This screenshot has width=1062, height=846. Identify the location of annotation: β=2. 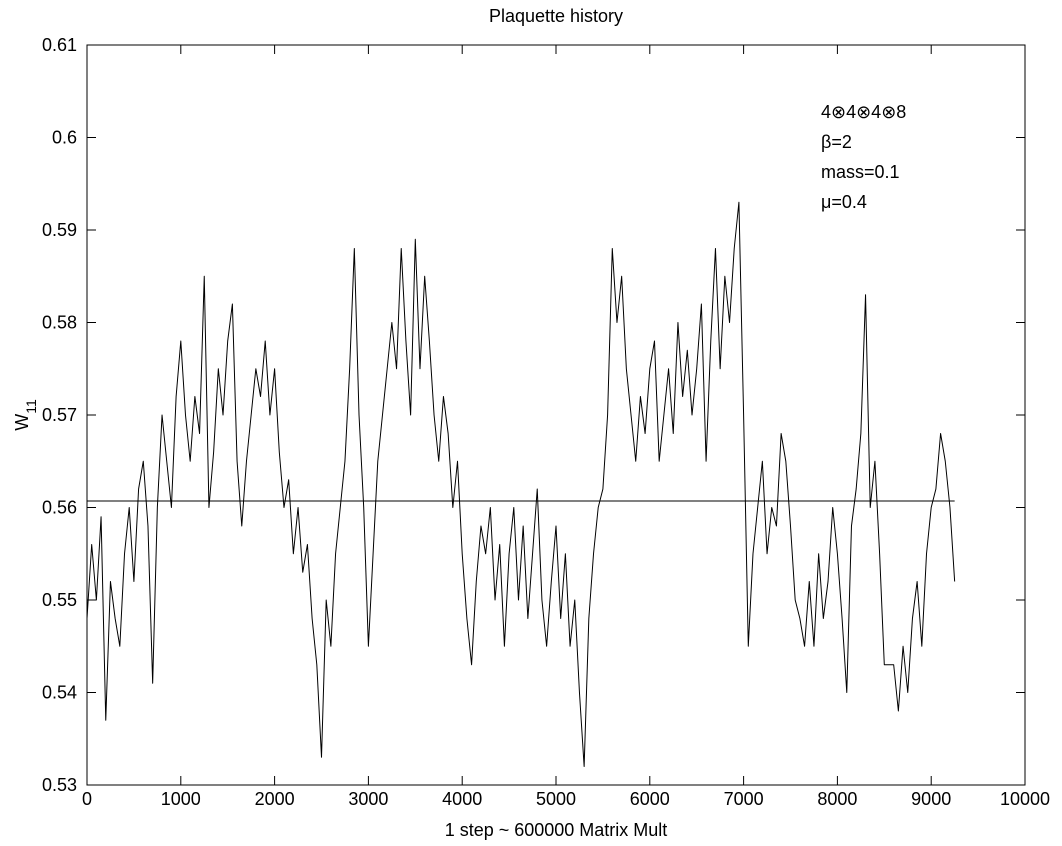
(836, 142).